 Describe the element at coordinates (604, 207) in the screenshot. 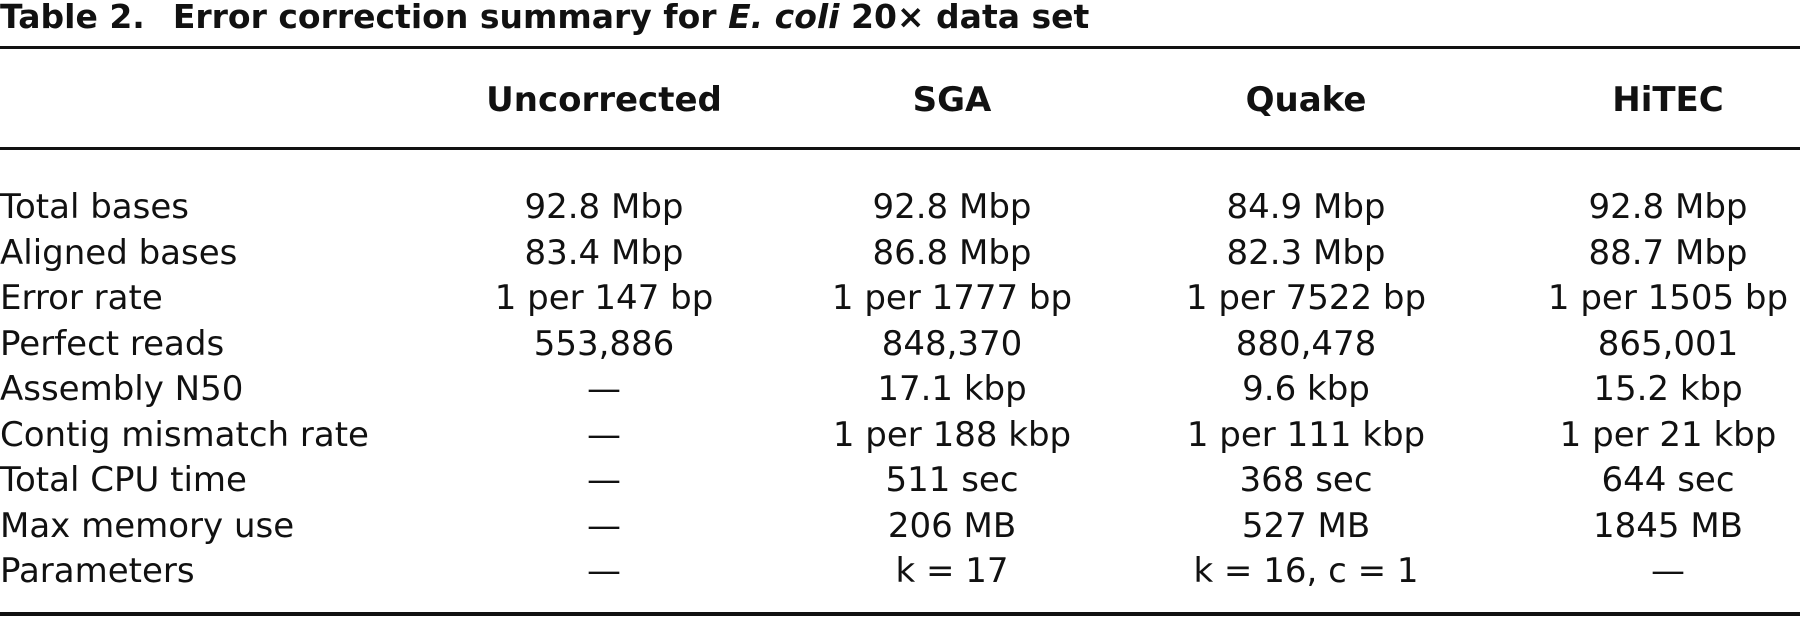

I see `cell-uncorrected: 92.8 Mbp` at that location.